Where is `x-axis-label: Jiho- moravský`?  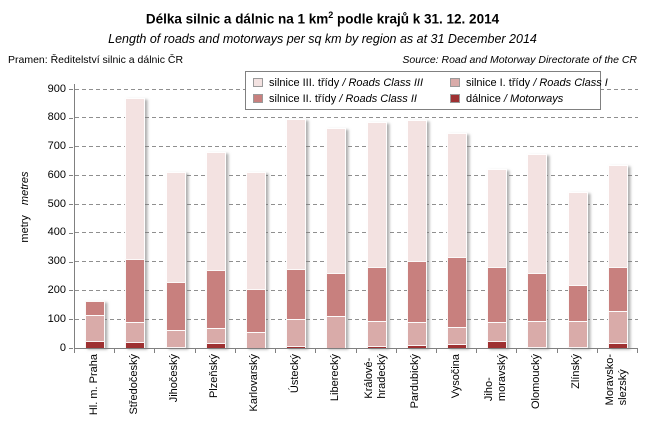 x-axis-label: Jiho- moravský is located at coordinates (496, 378).